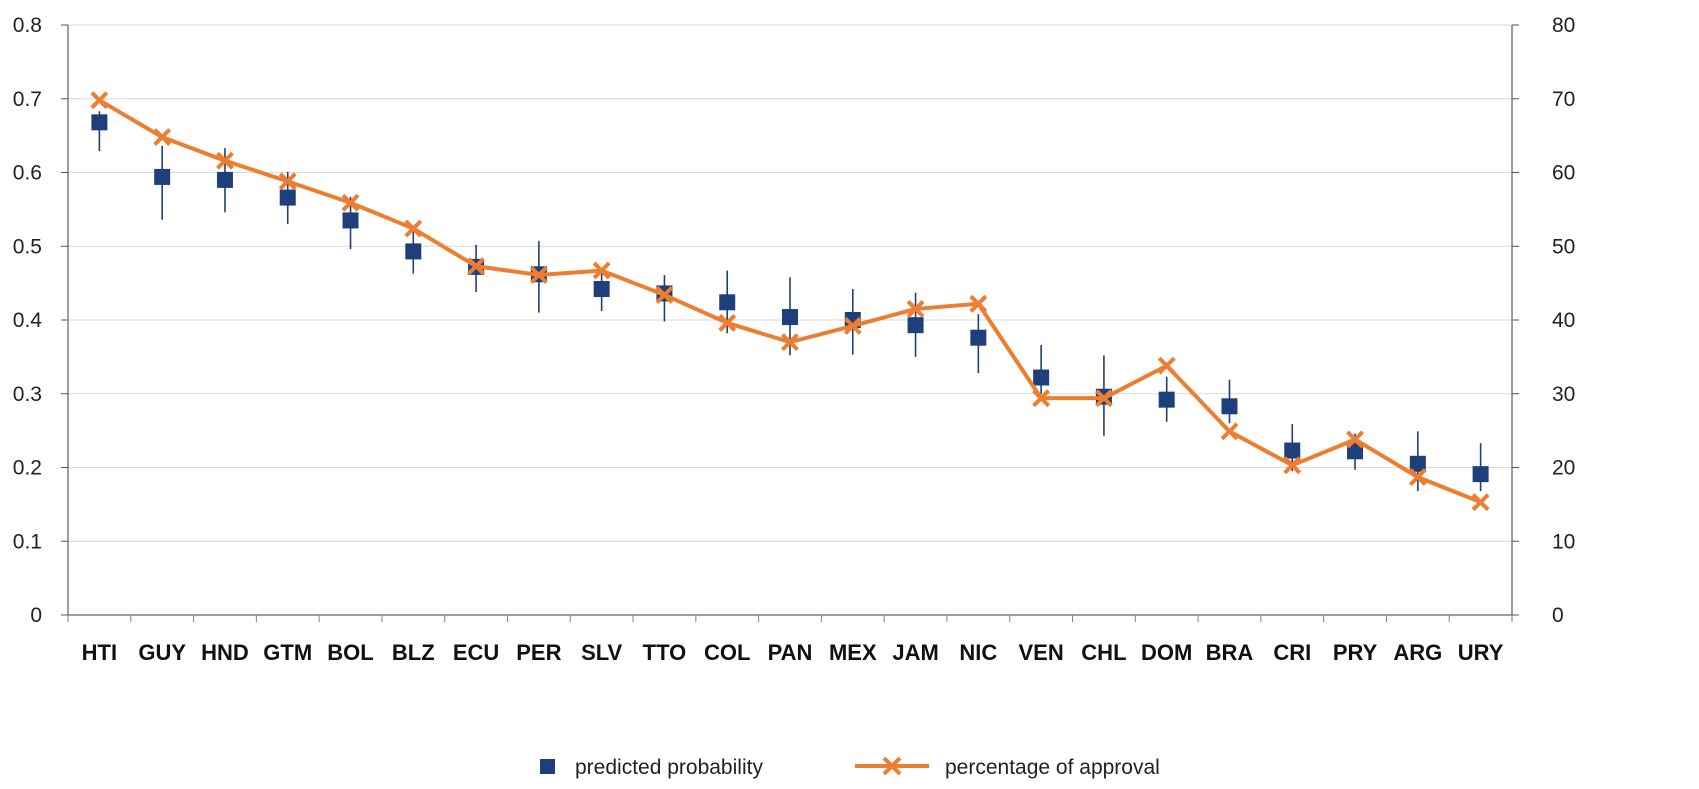 This screenshot has width=1699, height=789. Describe the element at coordinates (547, 766) in the screenshot. I see `legend-square-marker` at that location.